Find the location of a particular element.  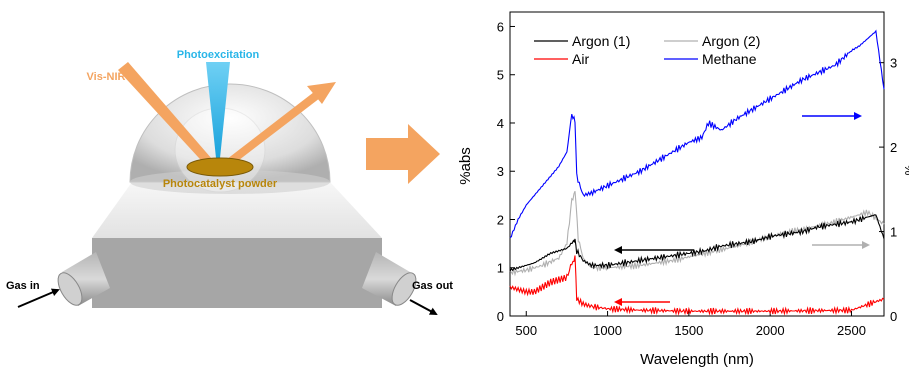

gas-in-label: Gas in is located at coordinates (23, 286).